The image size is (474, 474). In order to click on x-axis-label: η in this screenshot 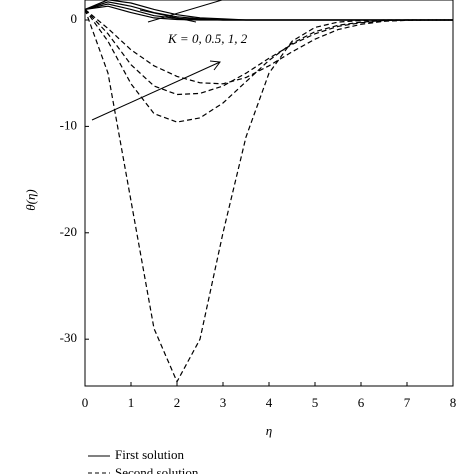, I will do `click(269, 430)`.